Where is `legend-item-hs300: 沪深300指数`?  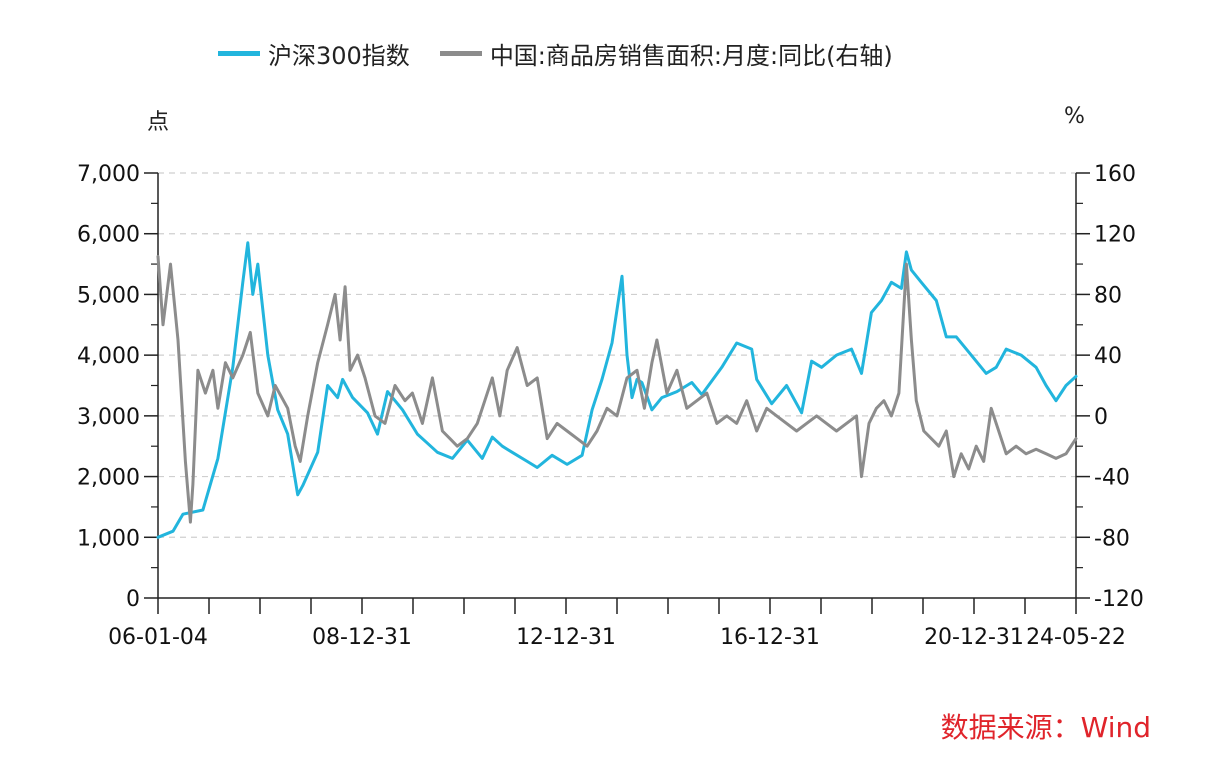
legend-item-hs300: 沪深300指数 is located at coordinates (314, 53).